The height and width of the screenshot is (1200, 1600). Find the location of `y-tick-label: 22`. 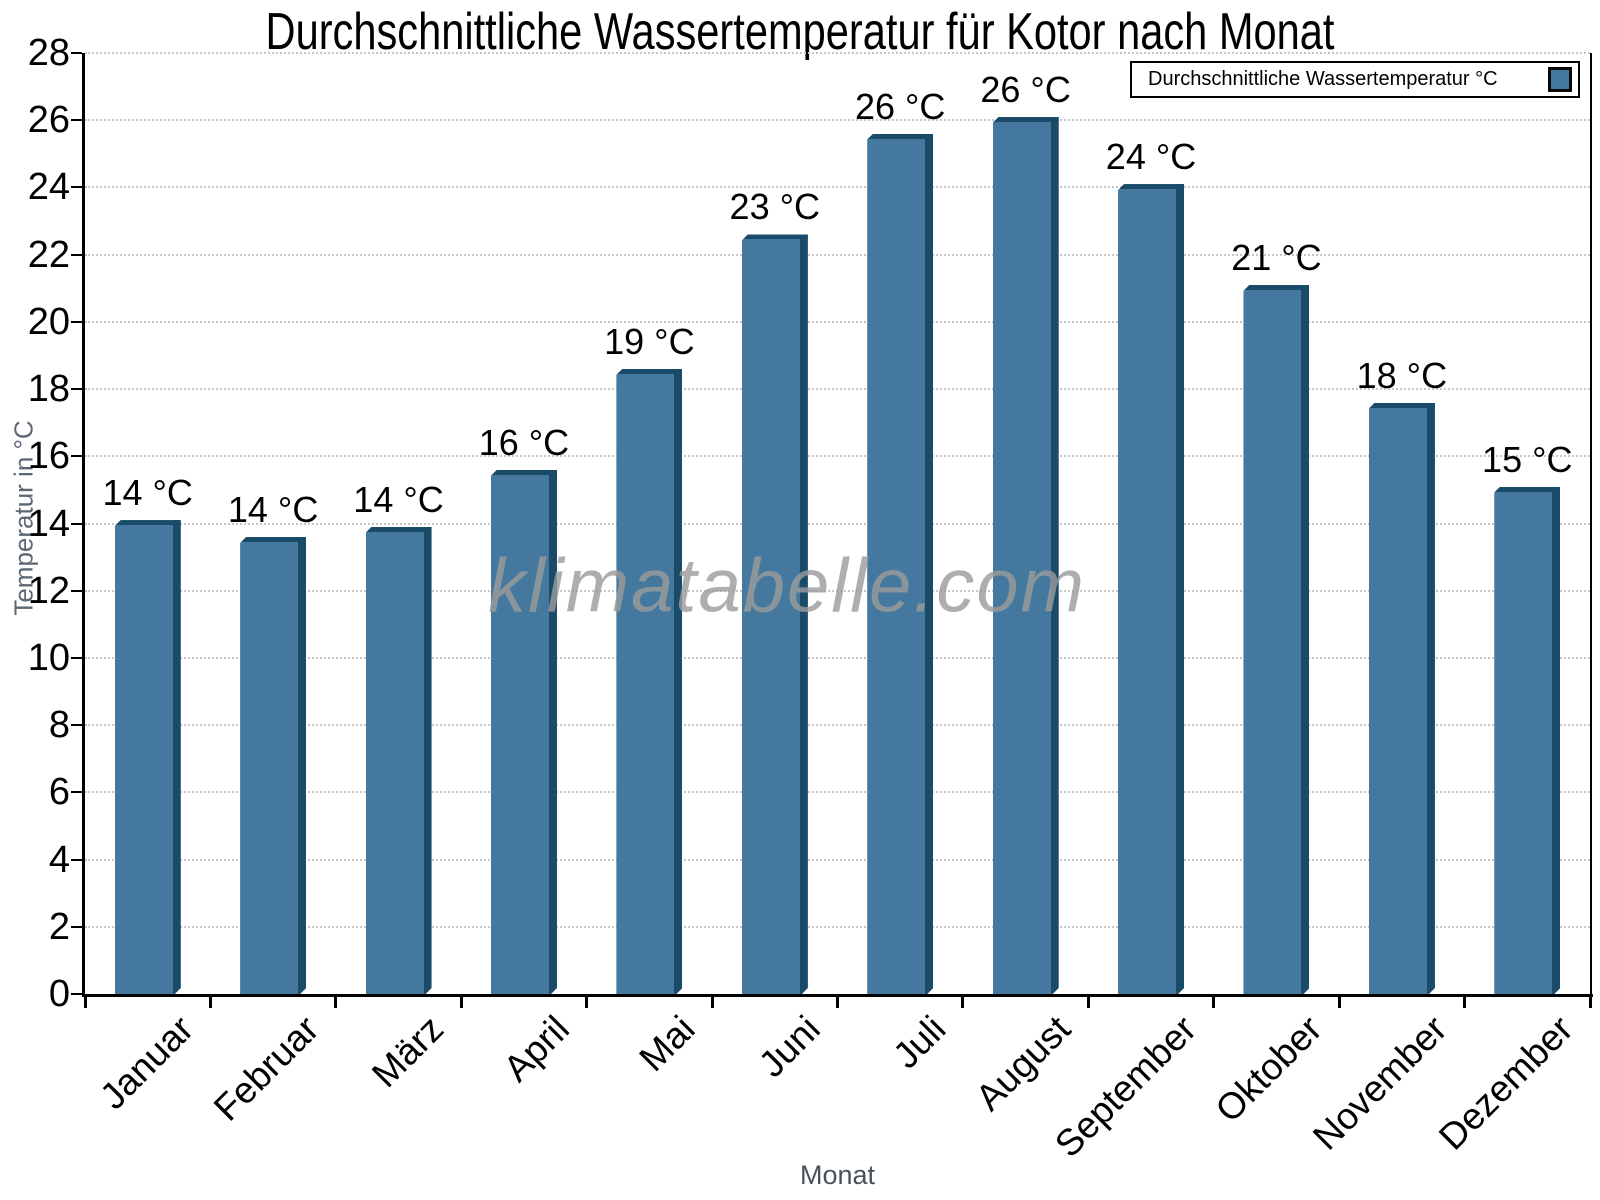

y-tick-label: 22 is located at coordinates (48, 254).